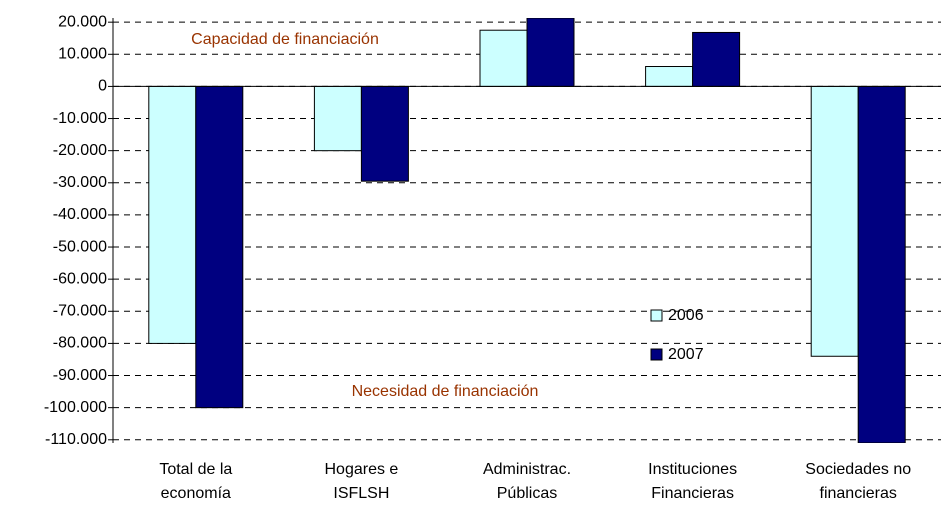  I want to click on x-tick-label: Financieras, so click(692, 493).